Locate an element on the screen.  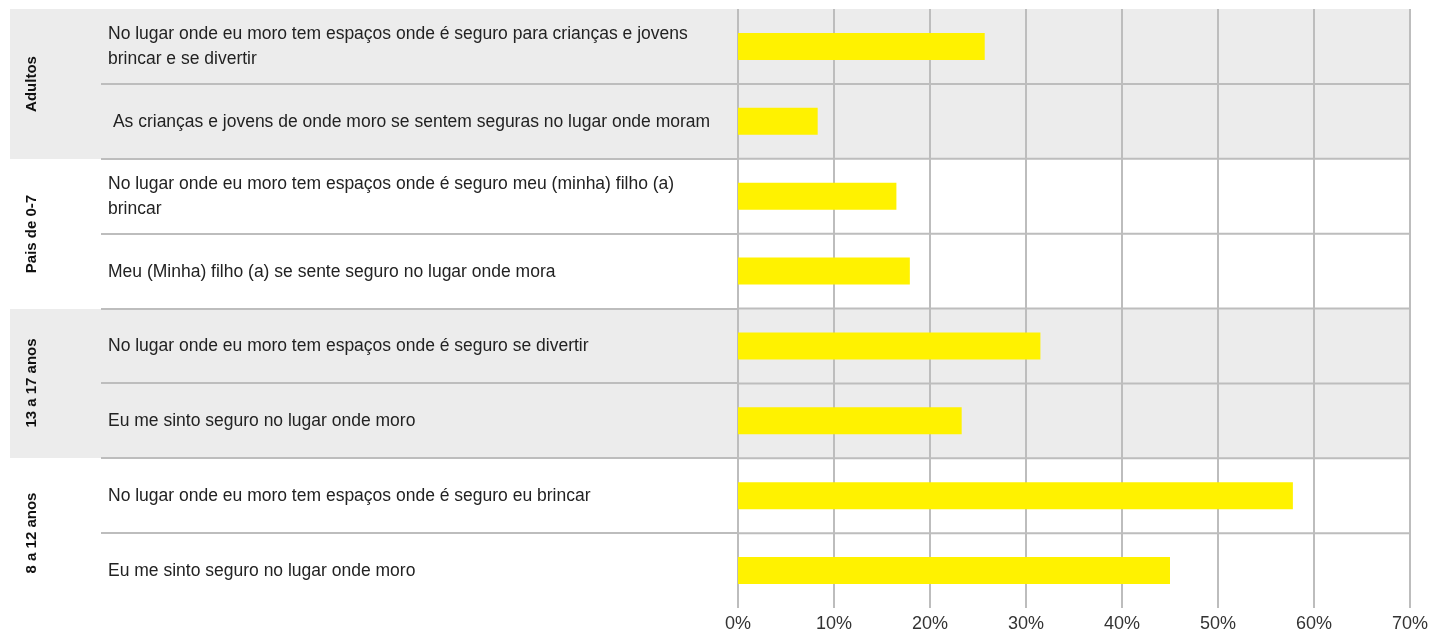
text: Adultos is located at coordinates (30, 83).